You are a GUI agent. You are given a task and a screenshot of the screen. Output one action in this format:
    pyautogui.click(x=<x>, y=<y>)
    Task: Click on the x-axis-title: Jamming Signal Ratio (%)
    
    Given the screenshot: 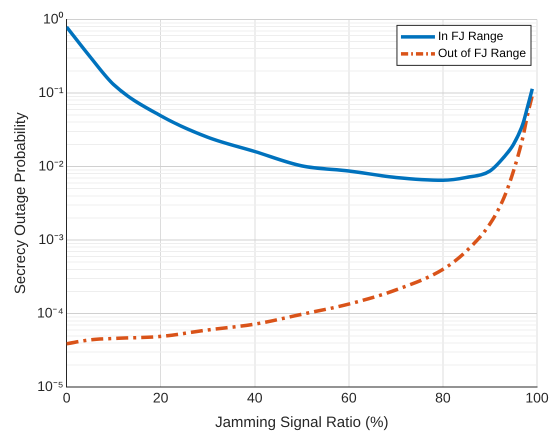 What is the action you would take?
    pyautogui.click(x=301, y=423)
    